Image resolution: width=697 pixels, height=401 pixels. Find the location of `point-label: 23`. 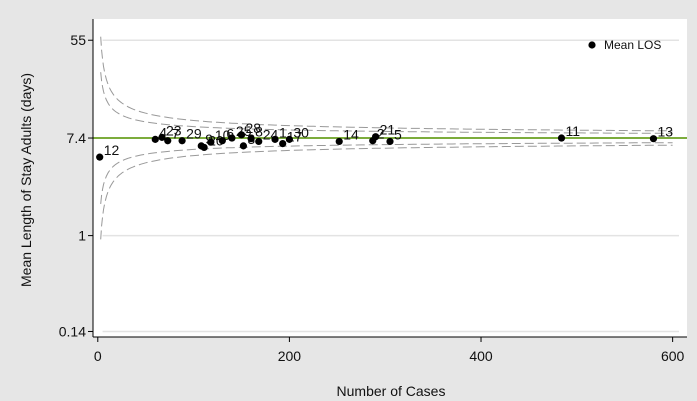

point-label: 23 is located at coordinates (174, 130).